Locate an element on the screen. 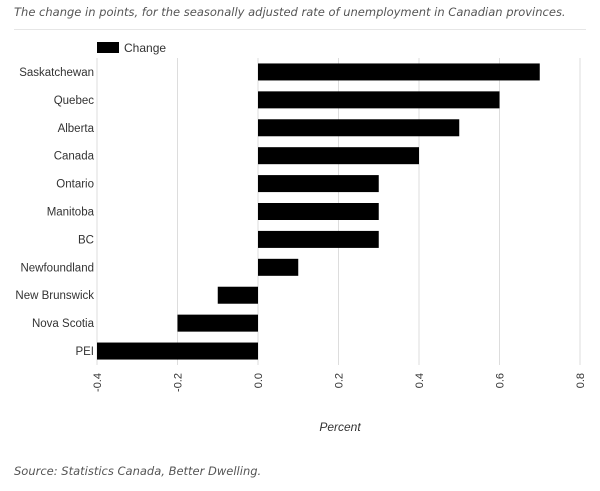 This screenshot has width=600, height=491. category-label: BC is located at coordinates (86, 240).